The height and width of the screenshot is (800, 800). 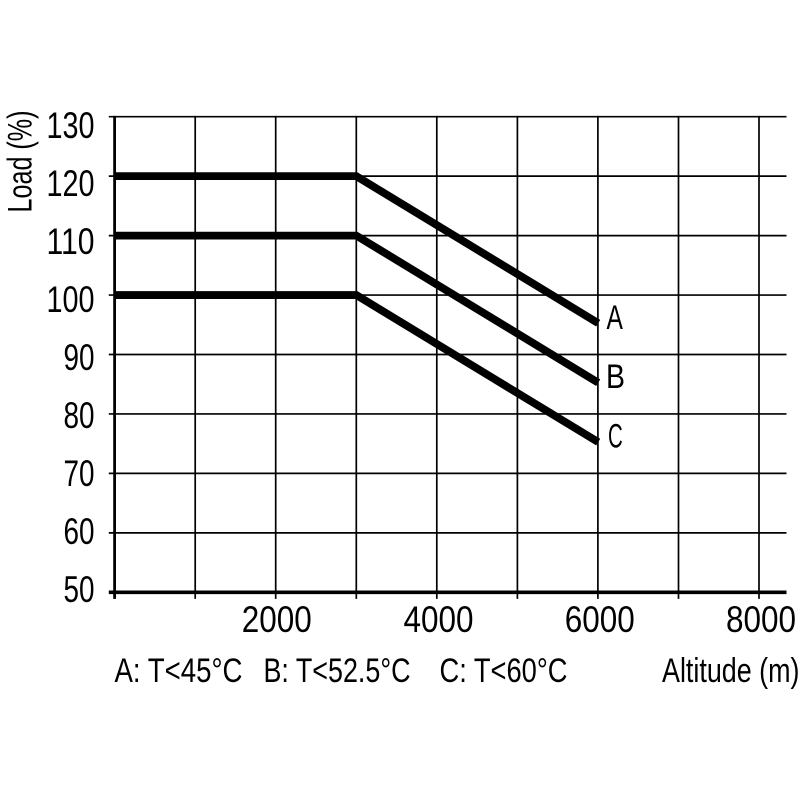 What do you see at coordinates (79, 589) in the screenshot?
I see `svg-text: 50` at bounding box center [79, 589].